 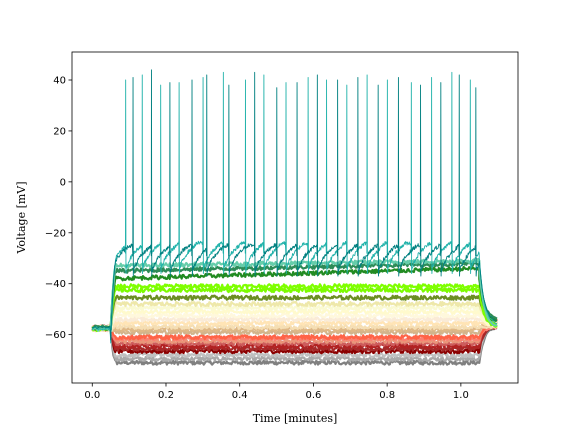 What do you see at coordinates (21, 217) in the screenshot?
I see `y-axis-label: Voltage [mV]` at bounding box center [21, 217].